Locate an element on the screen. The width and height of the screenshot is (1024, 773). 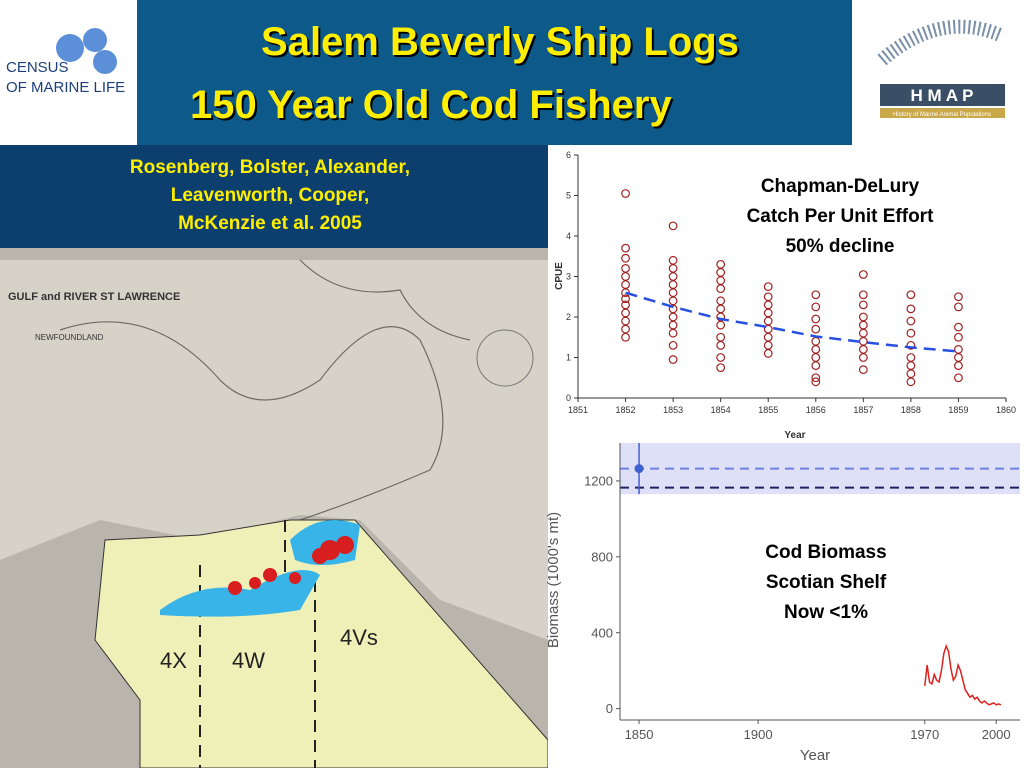
map-label: 4X is located at coordinates (173, 660).